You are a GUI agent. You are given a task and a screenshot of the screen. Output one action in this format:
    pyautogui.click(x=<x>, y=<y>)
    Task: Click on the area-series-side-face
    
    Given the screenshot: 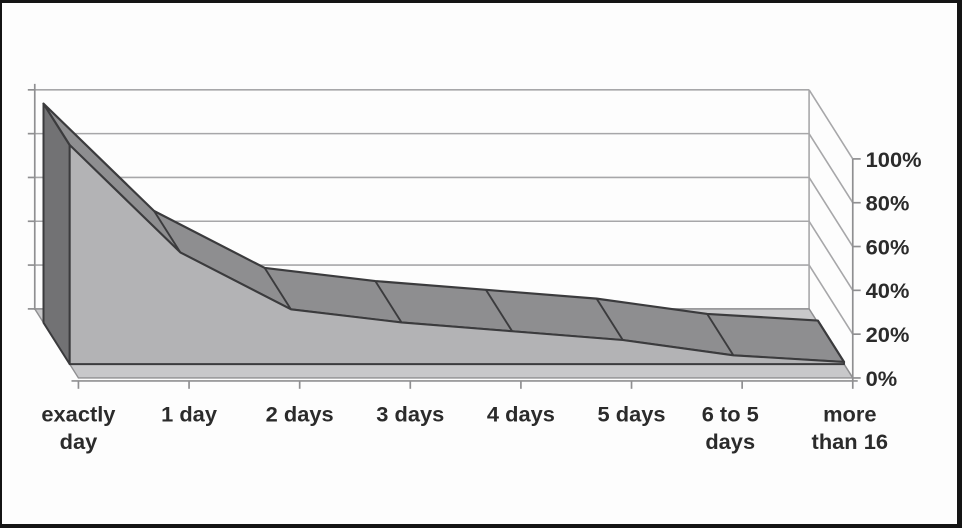 What is the action you would take?
    pyautogui.click(x=56, y=234)
    